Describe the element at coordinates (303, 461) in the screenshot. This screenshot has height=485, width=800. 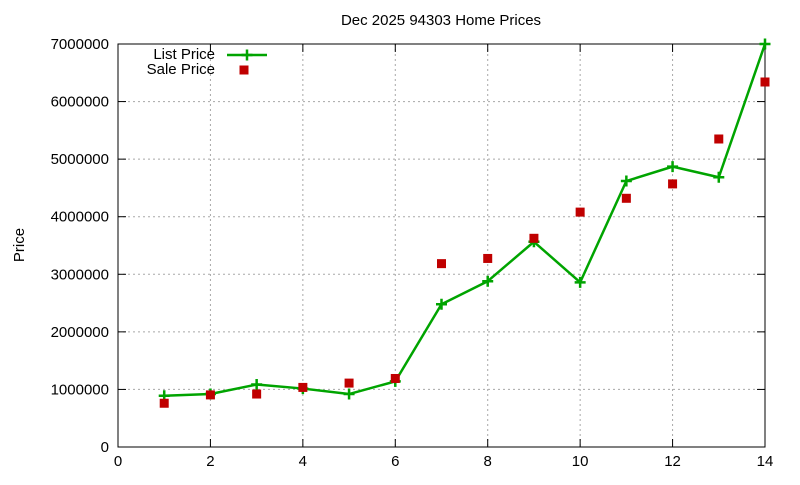
I see `x-tick-label: 4` at that location.